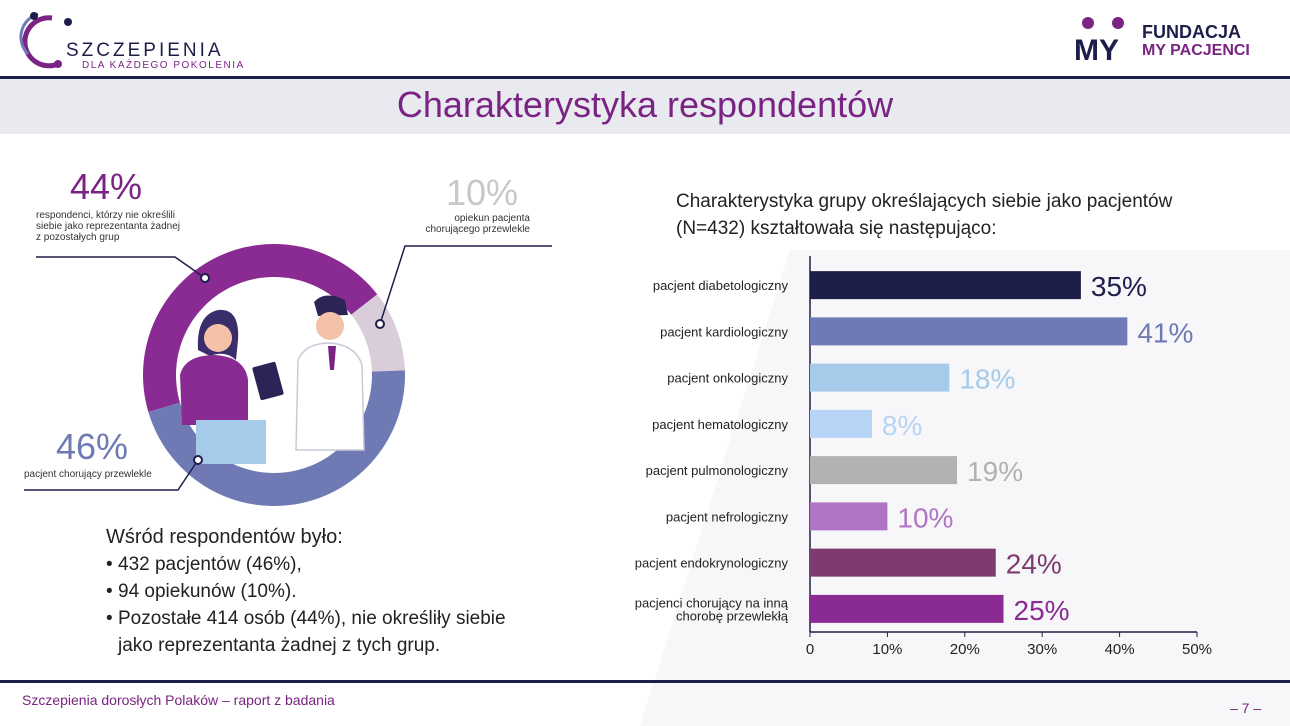  I want to click on category-label: pacjent nefrologiczny, so click(727, 516).